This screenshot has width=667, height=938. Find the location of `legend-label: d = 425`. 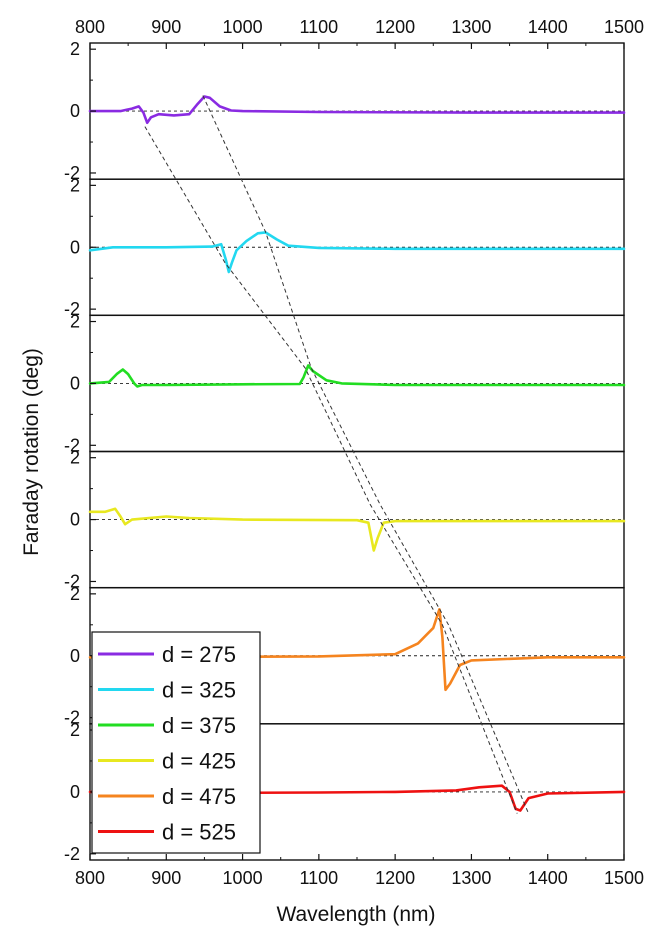

legend-label: d = 425 is located at coordinates (199, 761).